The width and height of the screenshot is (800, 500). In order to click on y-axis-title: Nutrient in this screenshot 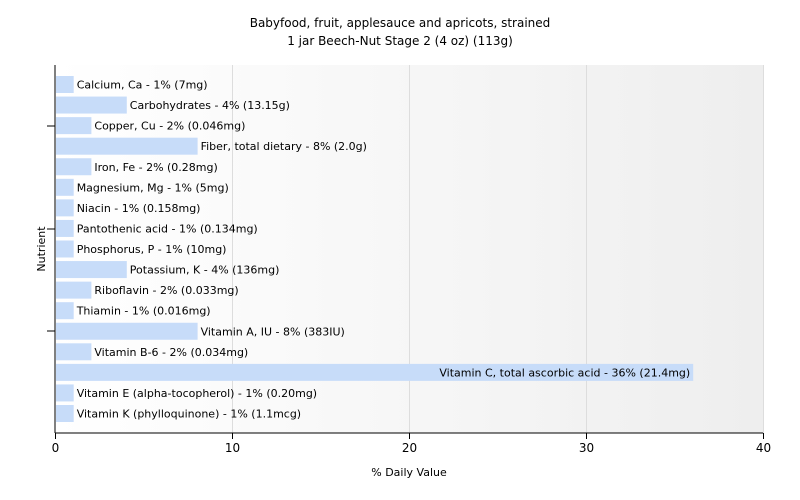, I will do `click(41, 249)`.